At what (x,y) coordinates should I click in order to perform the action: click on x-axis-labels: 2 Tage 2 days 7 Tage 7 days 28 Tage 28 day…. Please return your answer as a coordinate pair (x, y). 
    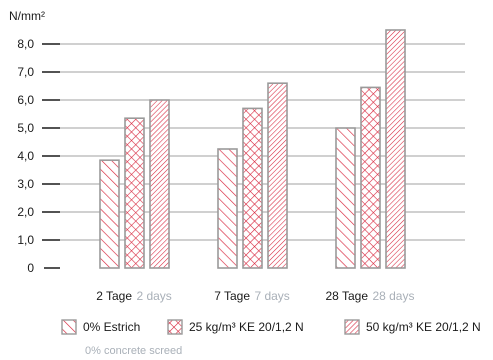
    Looking at the image, I should click on (255, 295).